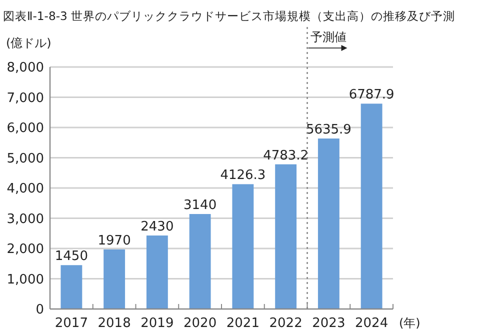 Image resolution: width=479 pixels, height=336 pixels. Describe the element at coordinates (371, 323) in the screenshot. I see `x-tick-label: 2024` at that location.